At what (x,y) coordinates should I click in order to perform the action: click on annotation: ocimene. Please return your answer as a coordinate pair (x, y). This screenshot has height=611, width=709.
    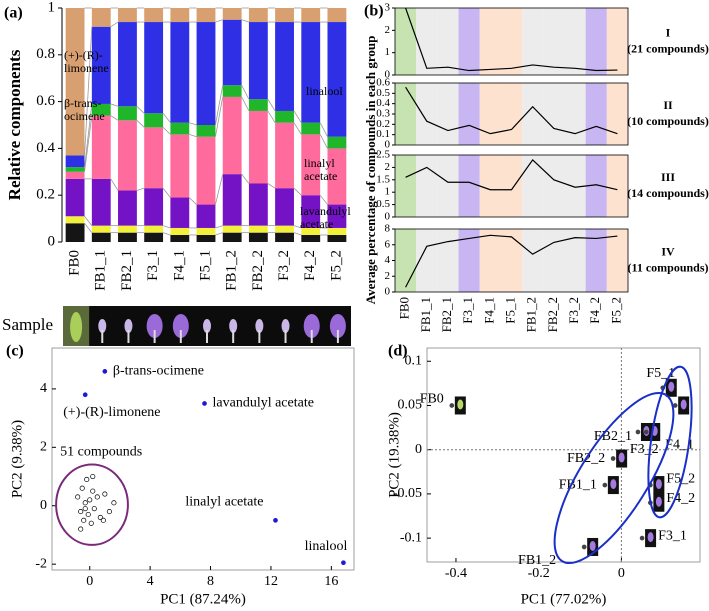
    Looking at the image, I should click on (84, 116).